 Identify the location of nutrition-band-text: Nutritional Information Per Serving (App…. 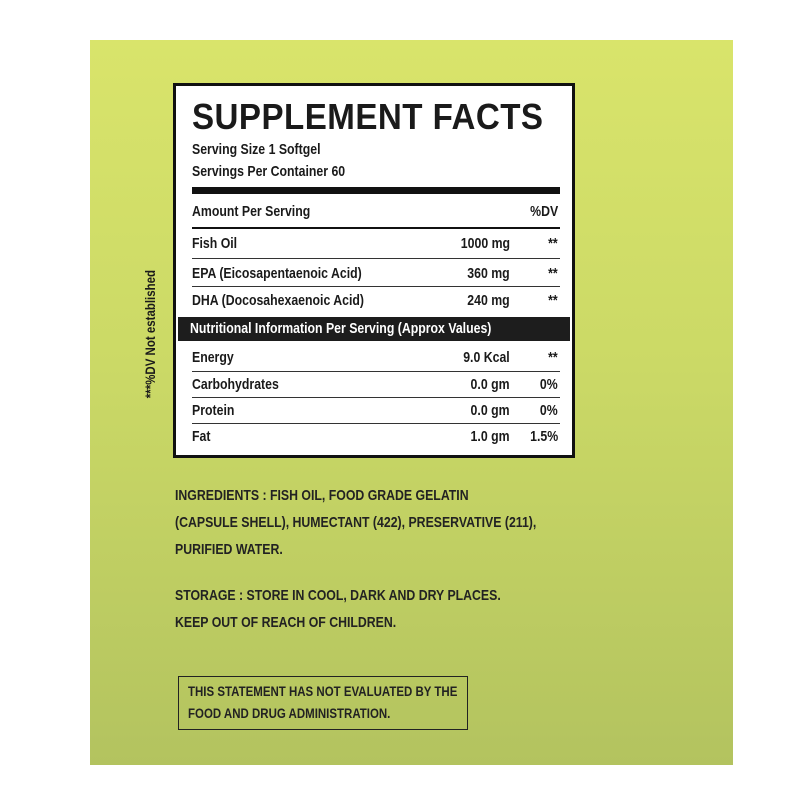
(341, 328).